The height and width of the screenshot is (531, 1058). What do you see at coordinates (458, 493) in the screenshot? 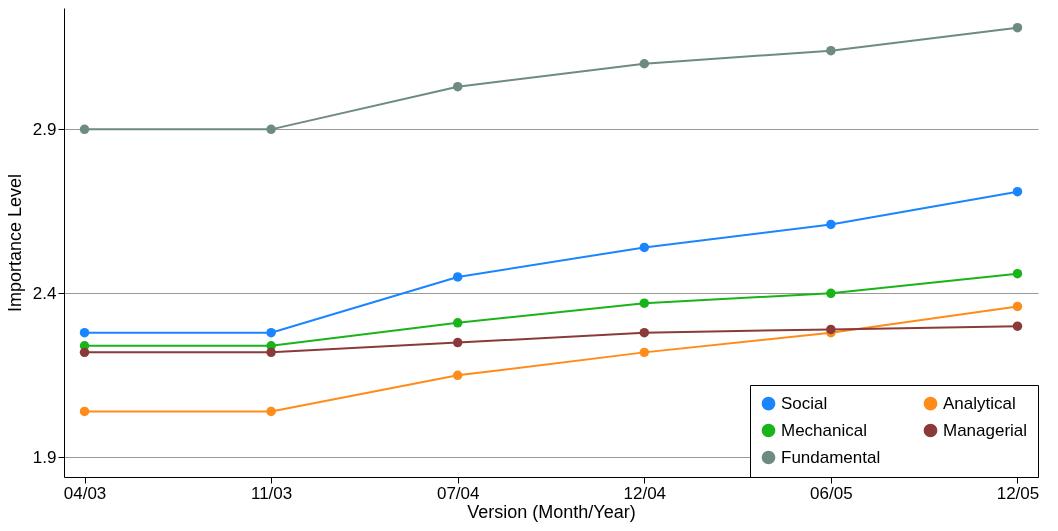
I see `x-tick-label: 07/04` at bounding box center [458, 493].